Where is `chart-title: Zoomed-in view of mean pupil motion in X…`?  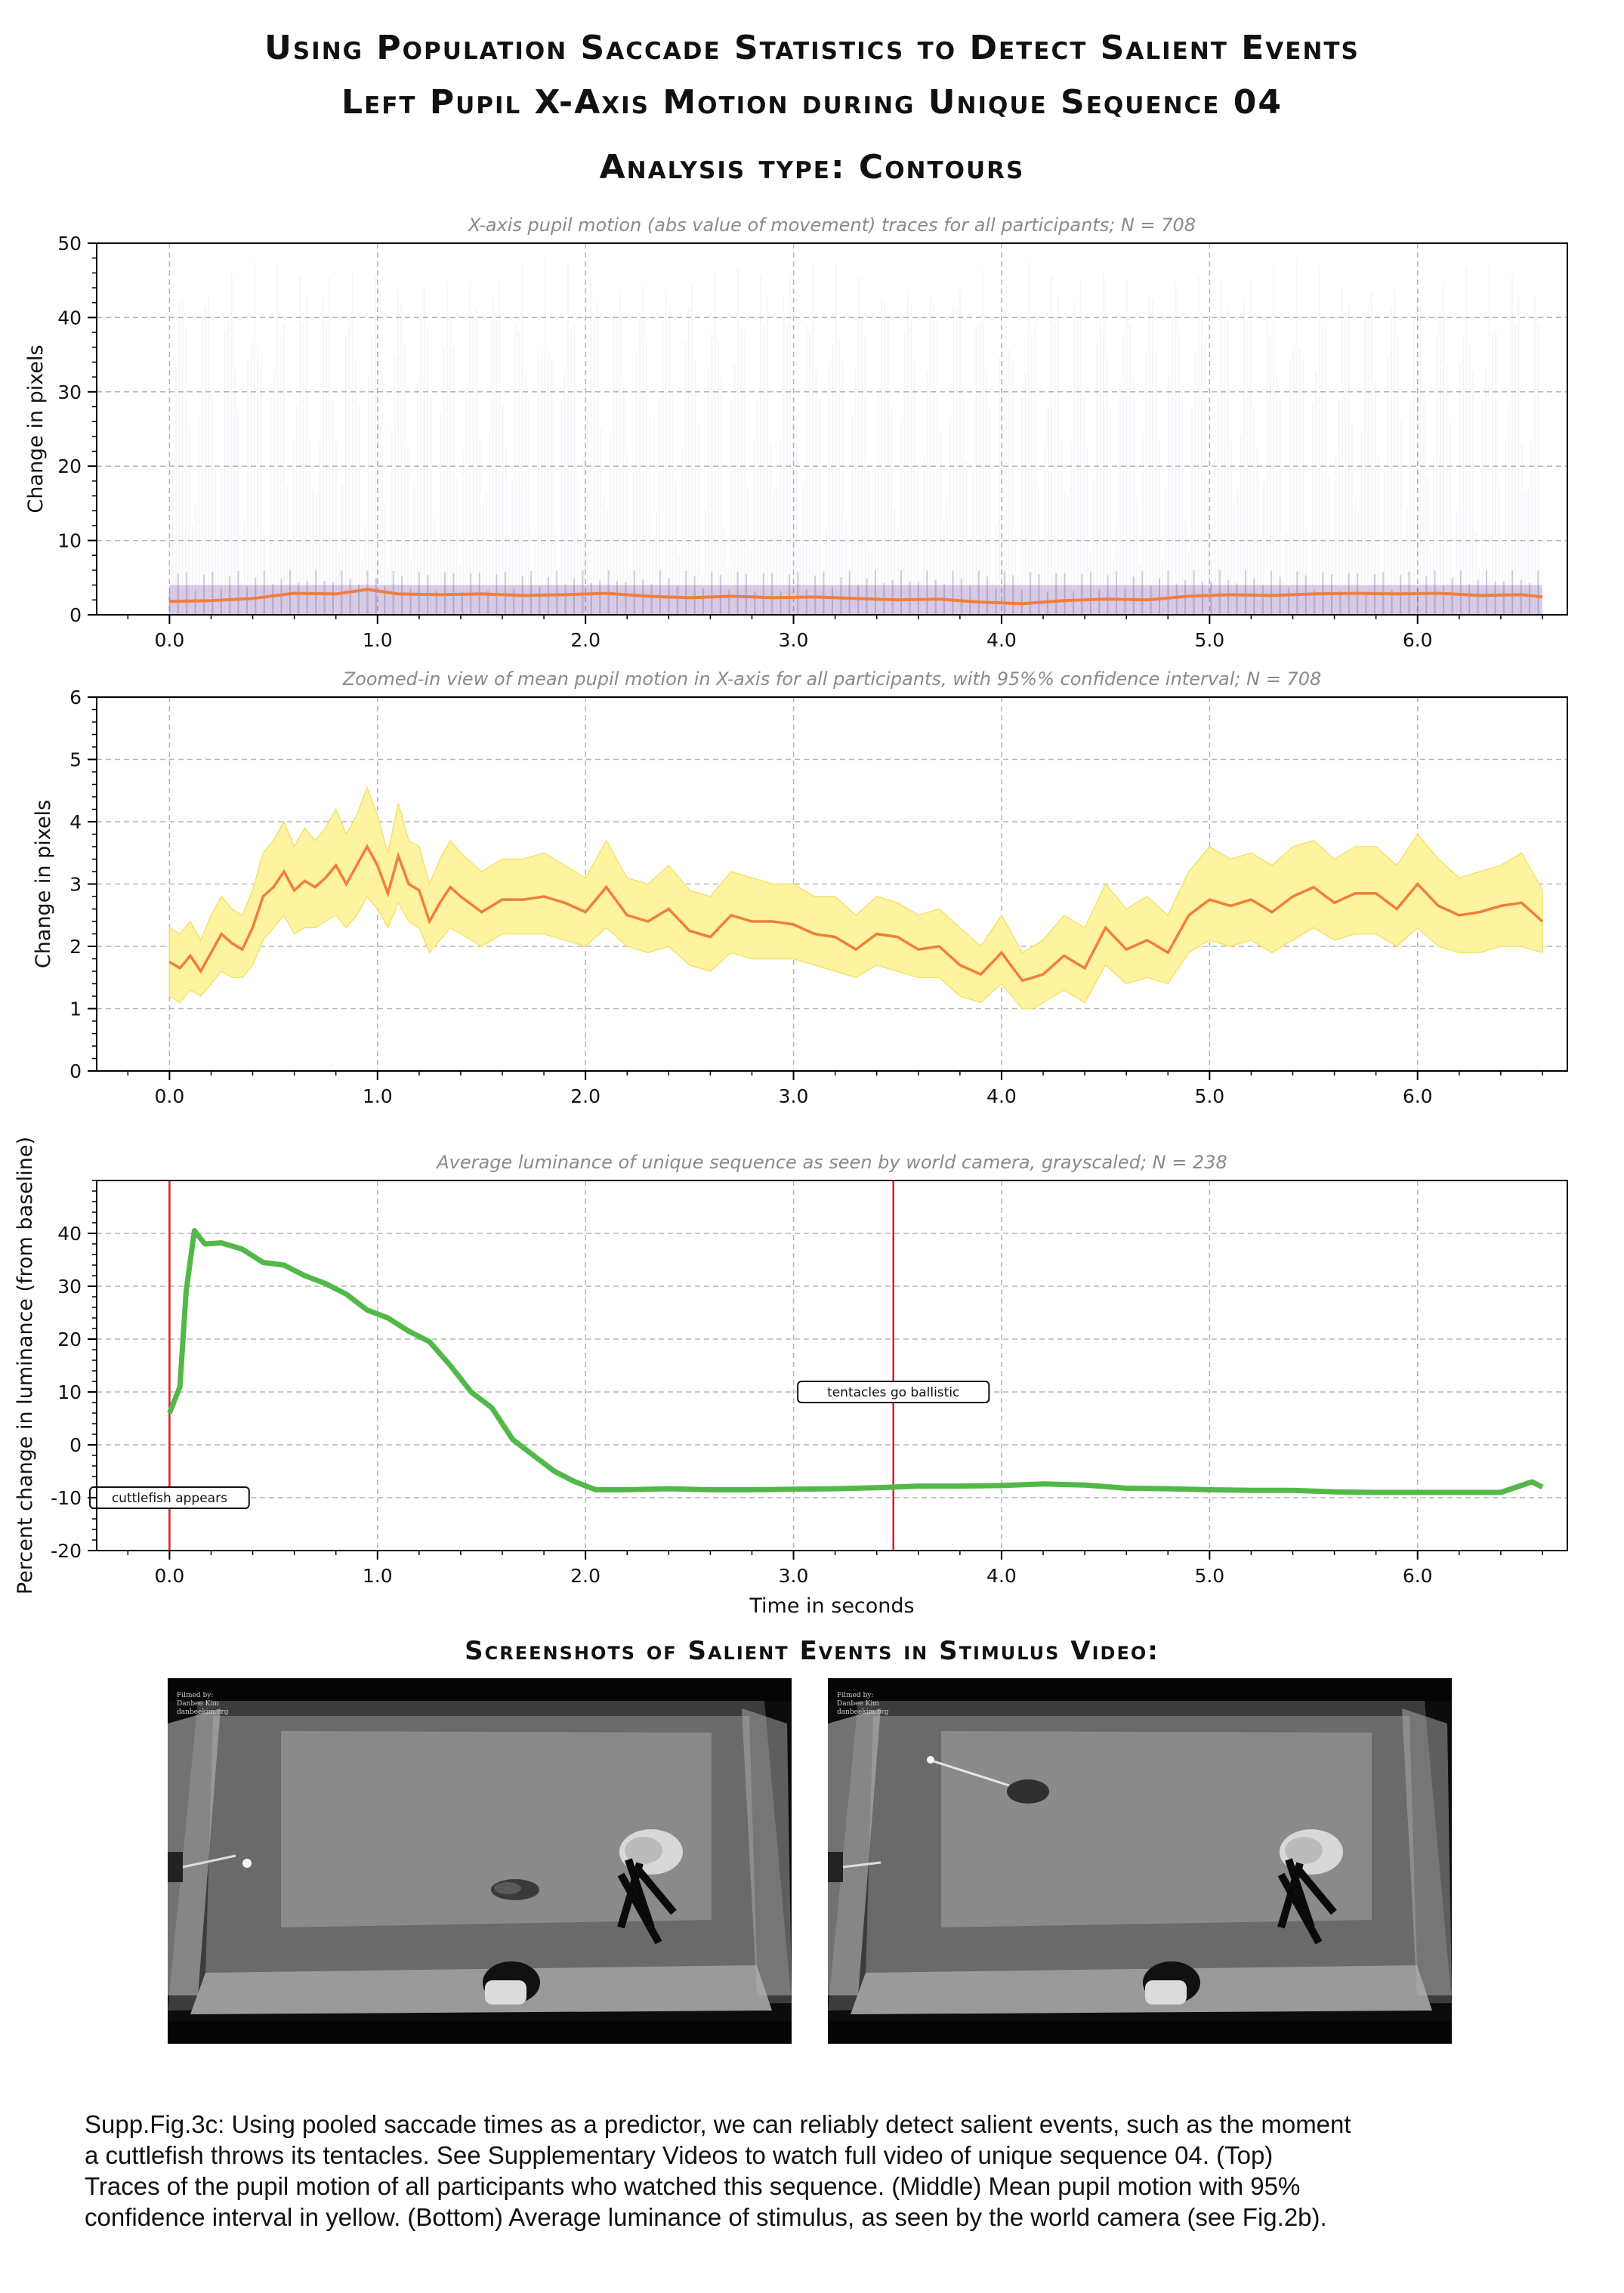 chart-title: Zoomed-in view of mean pupil motion in X… is located at coordinates (832, 679).